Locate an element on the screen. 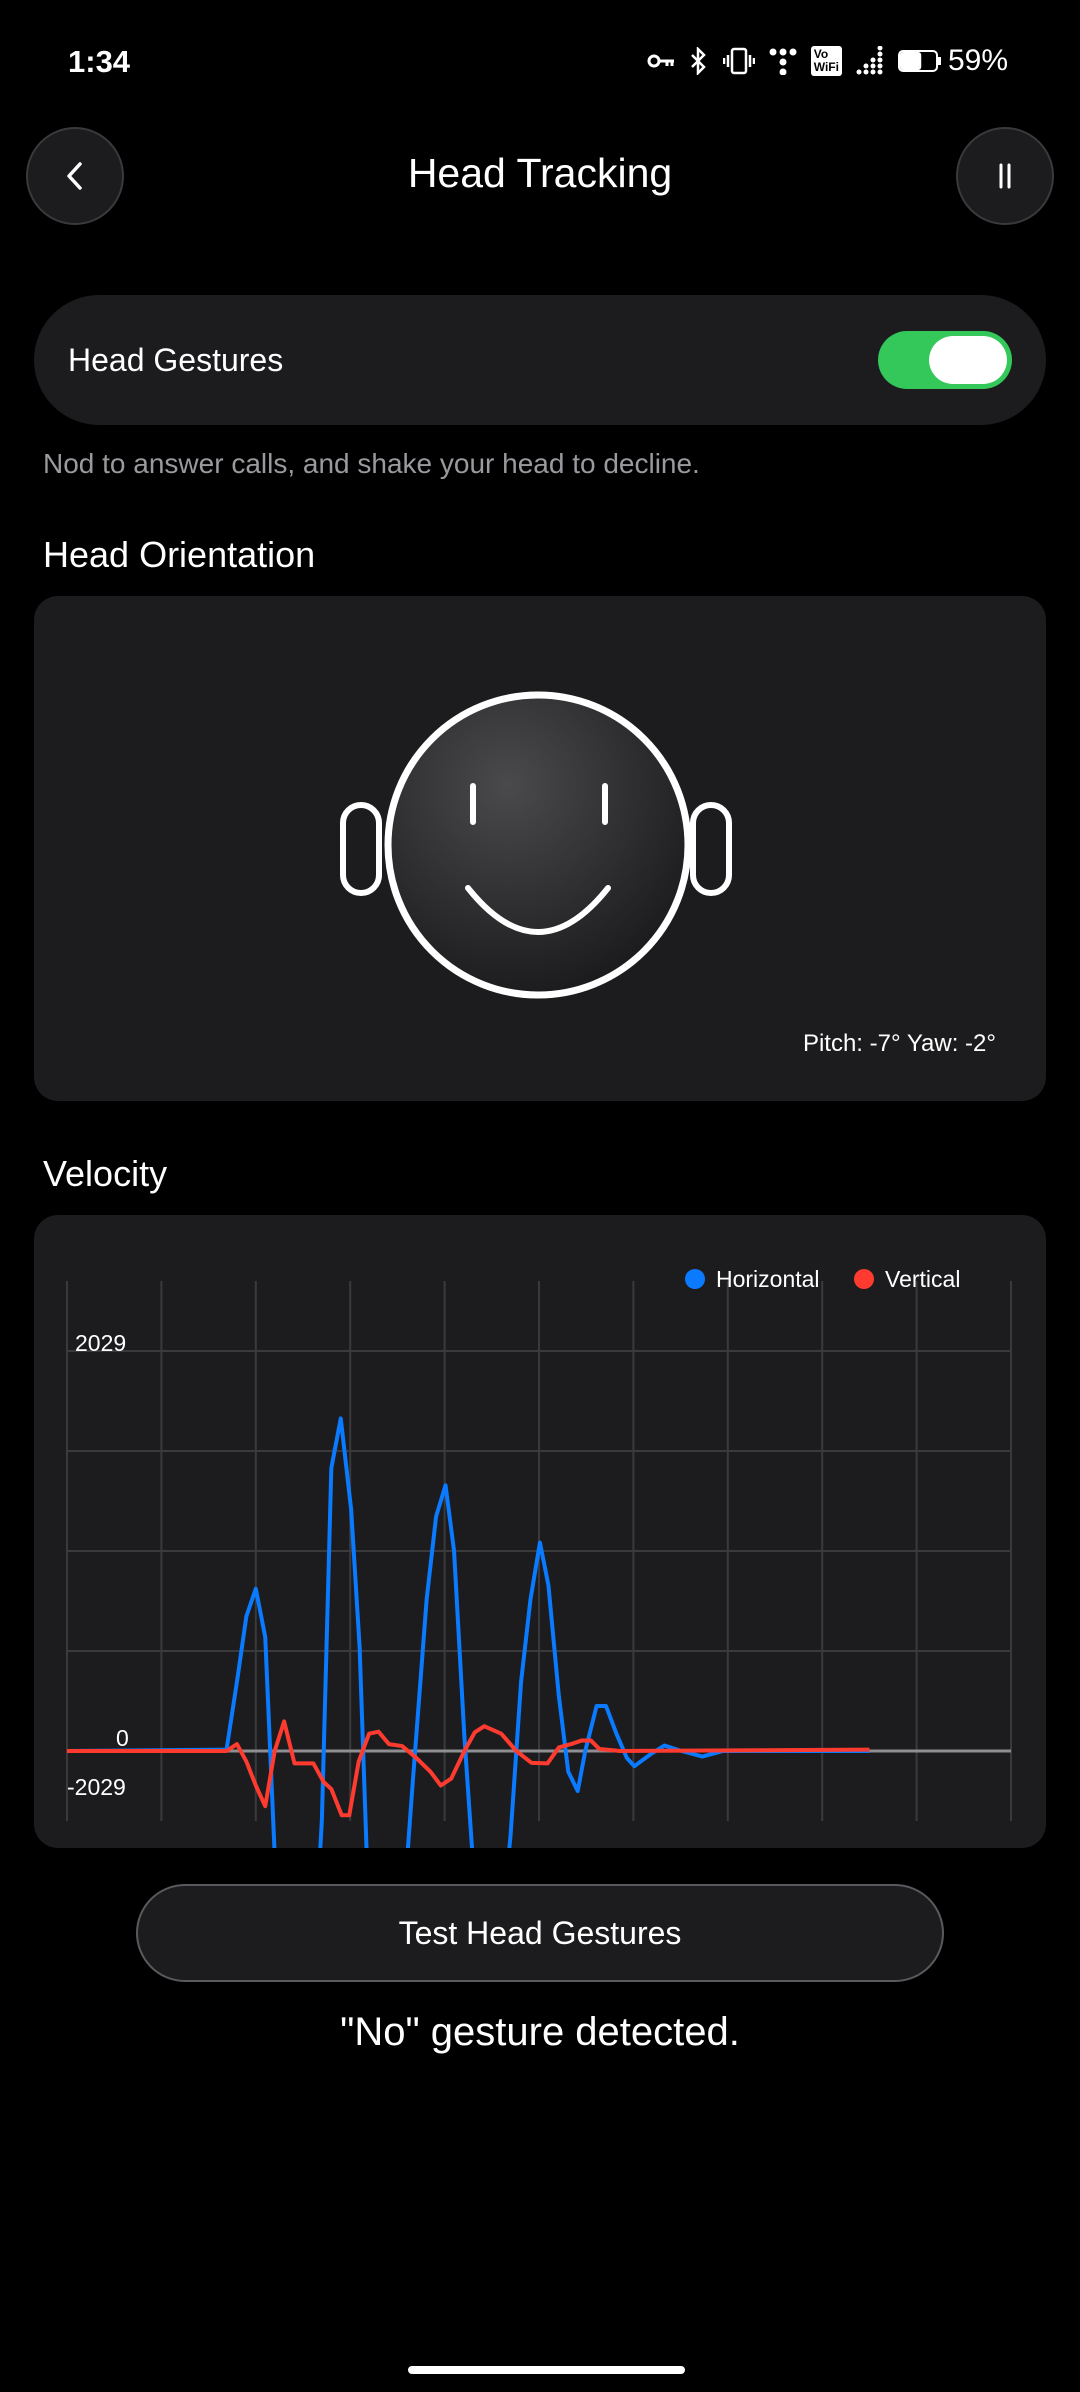 This screenshot has height=2392, width=1080. status-icons: Vo WiFi 59% is located at coordinates (827, 61).